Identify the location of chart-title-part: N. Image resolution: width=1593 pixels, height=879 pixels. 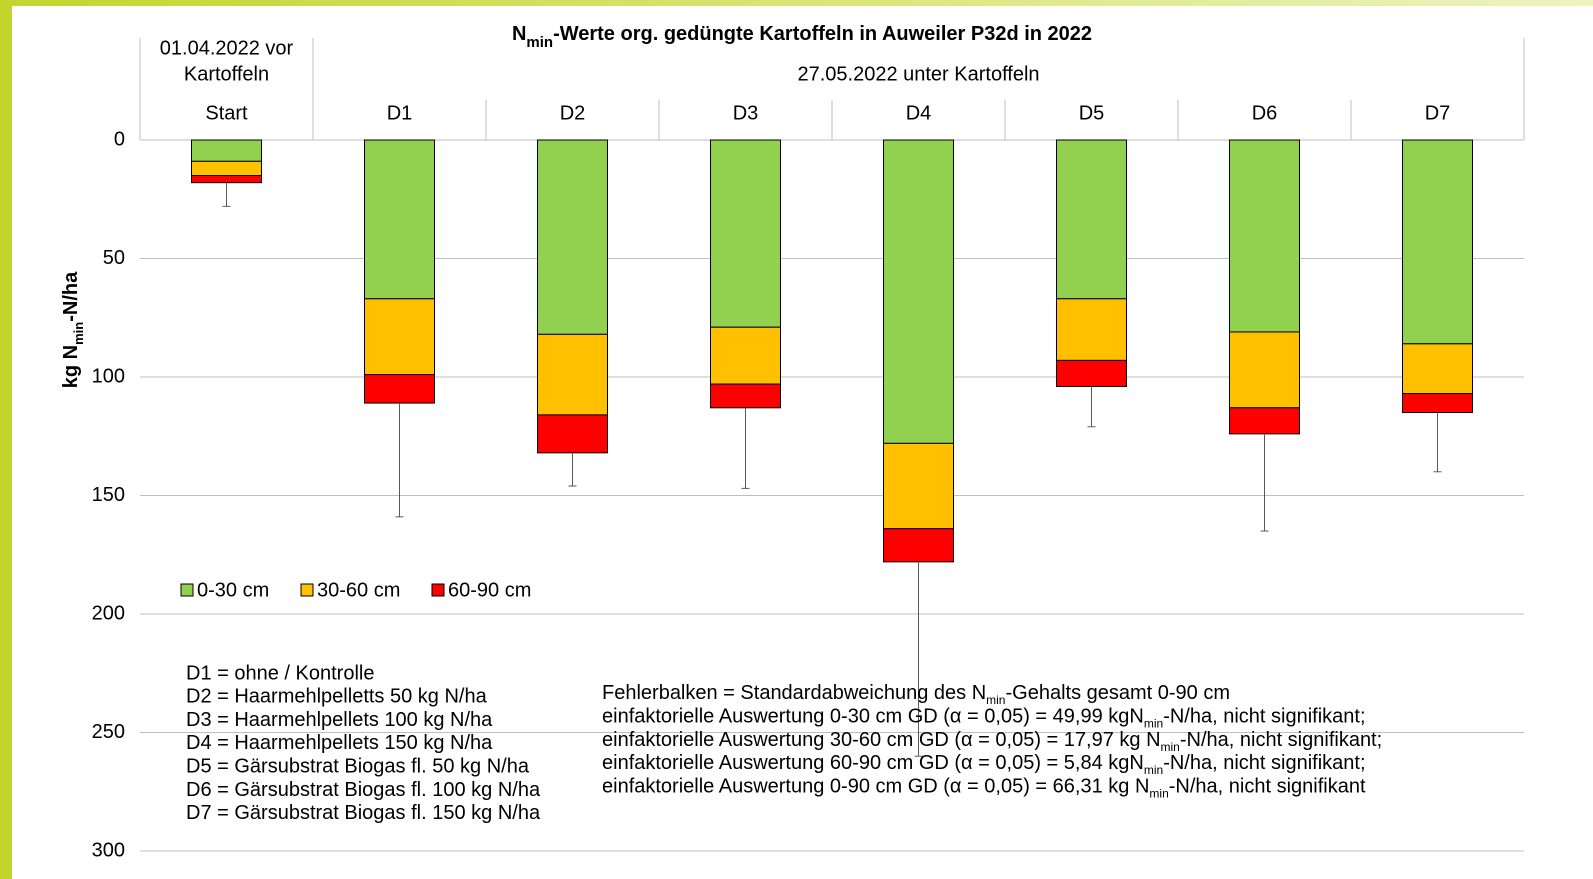
(519, 34).